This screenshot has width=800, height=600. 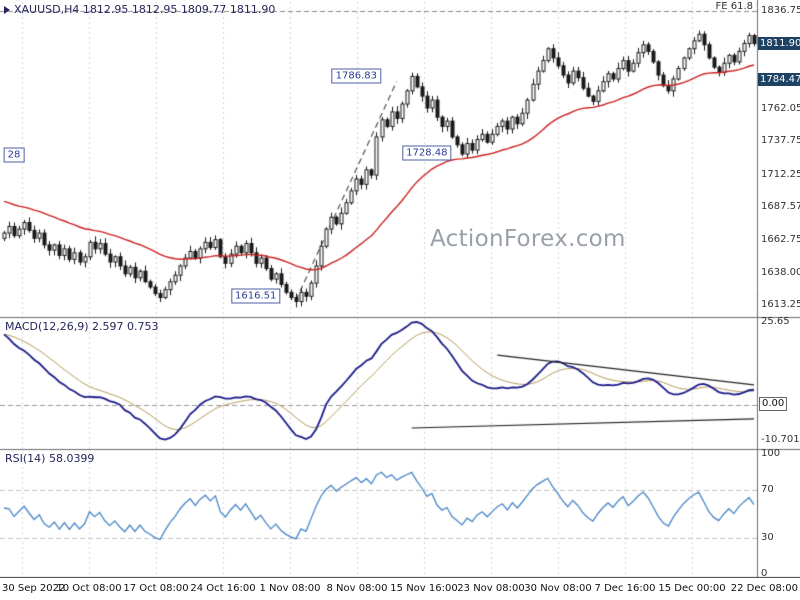 I want to click on time-axis-label: 1 Nov 08:00, so click(x=290, y=588).